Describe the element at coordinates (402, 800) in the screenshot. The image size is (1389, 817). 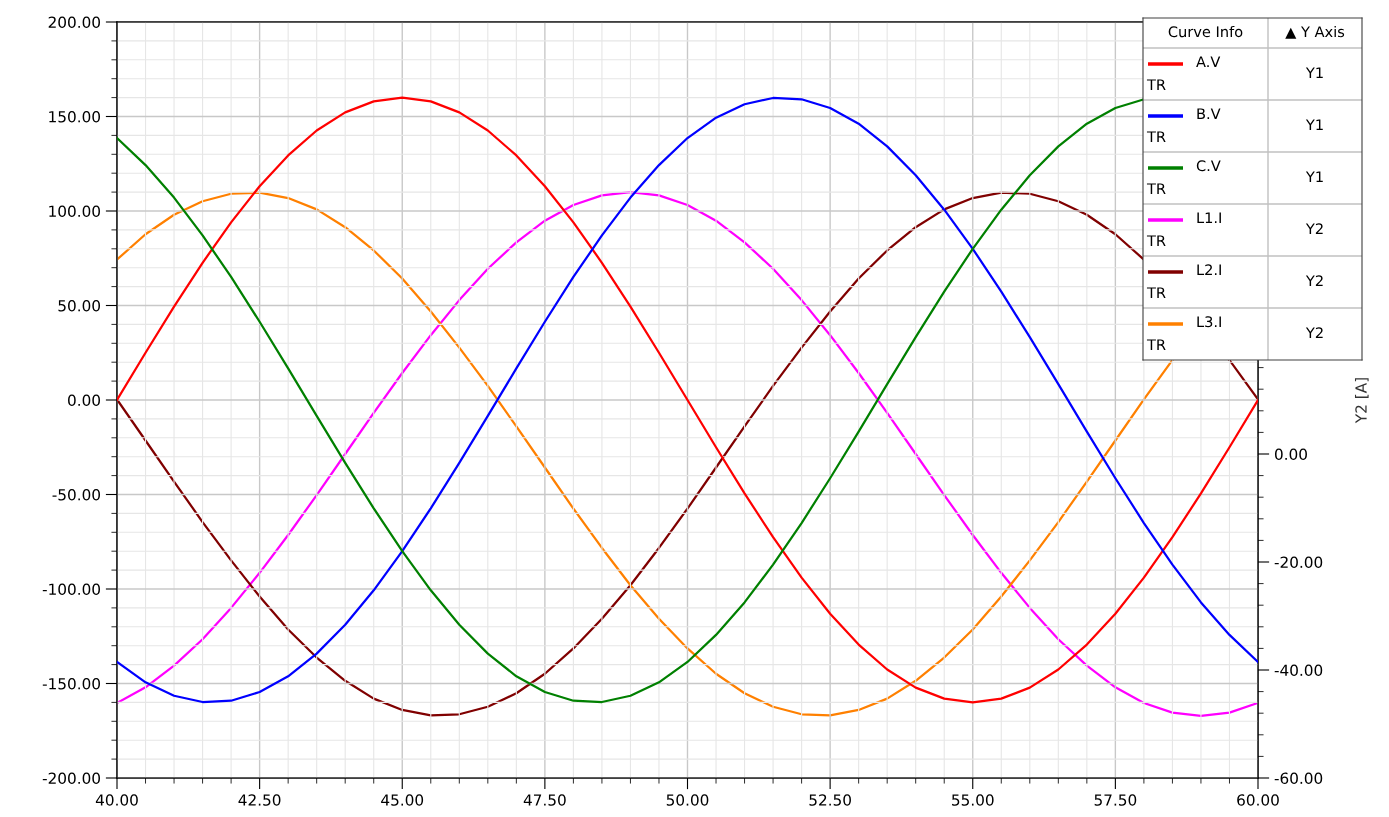
I see `x-tick-label: 45.00` at that location.